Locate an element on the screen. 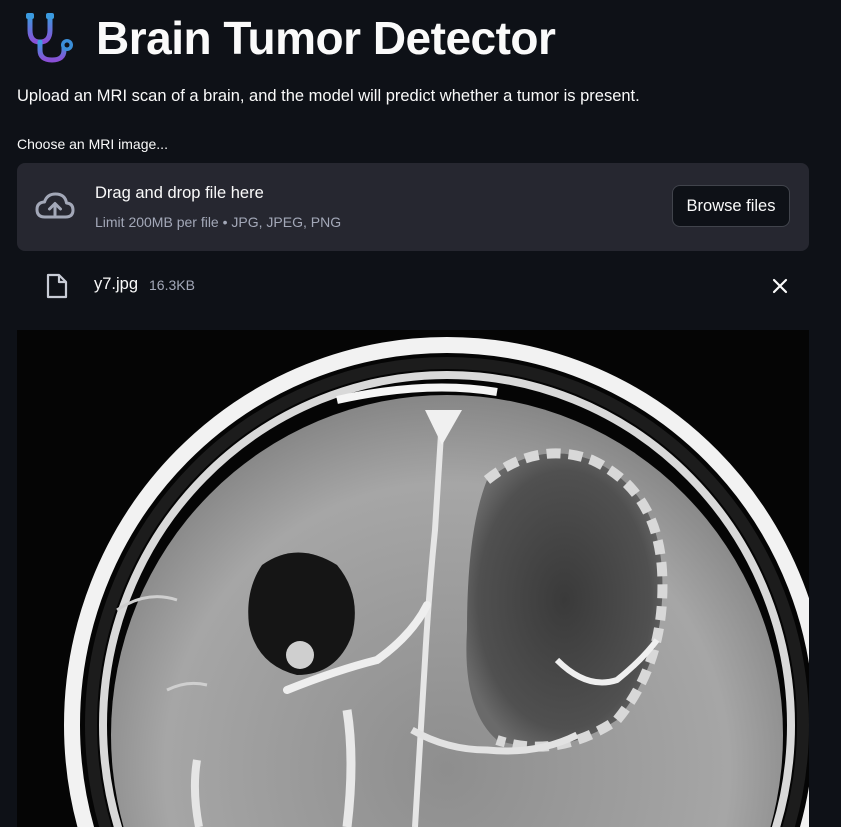  uploaded-file-size: 16.3KB is located at coordinates (172, 285).